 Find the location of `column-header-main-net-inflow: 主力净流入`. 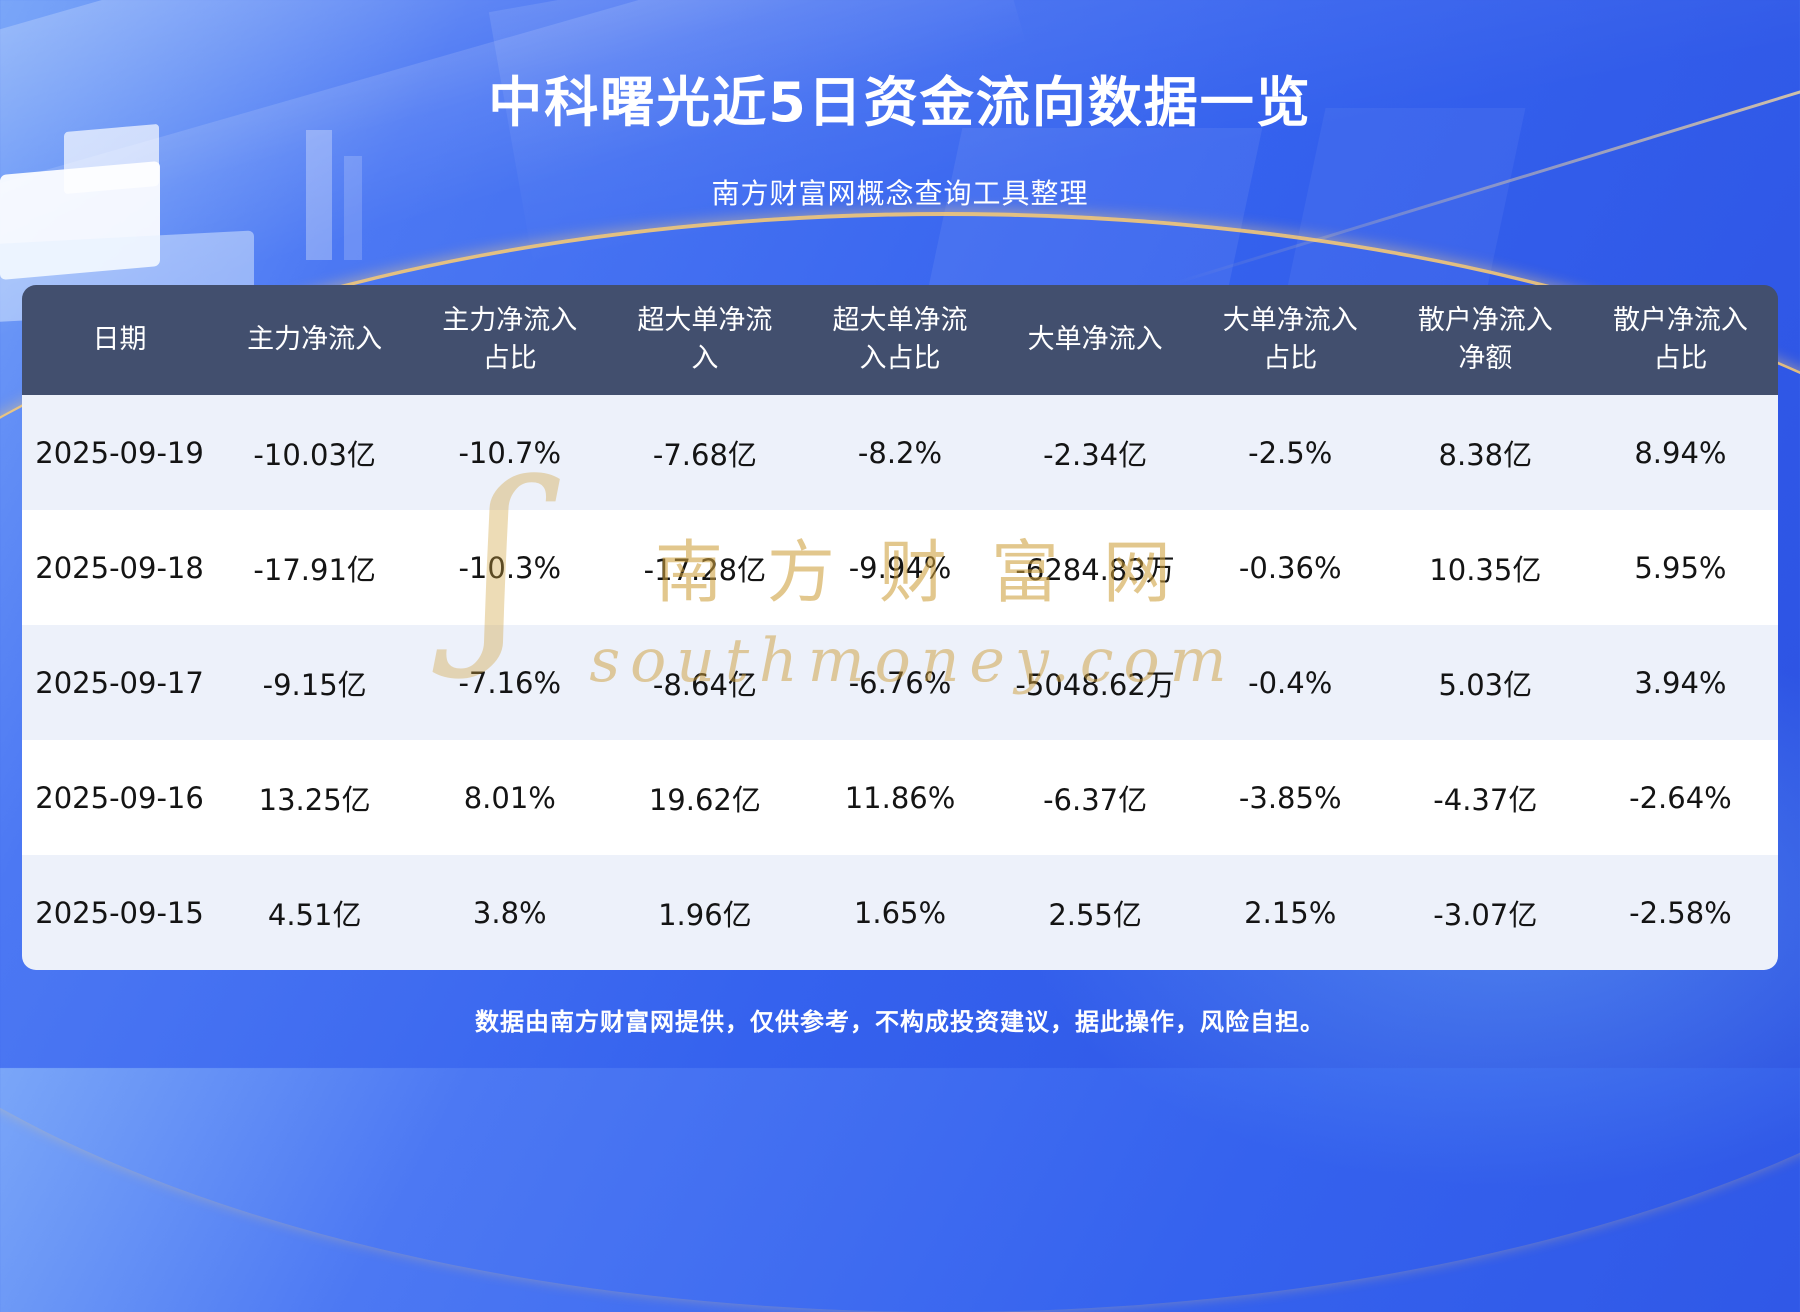

column-header-main-net-inflow: 主力净流入 is located at coordinates (315, 340).